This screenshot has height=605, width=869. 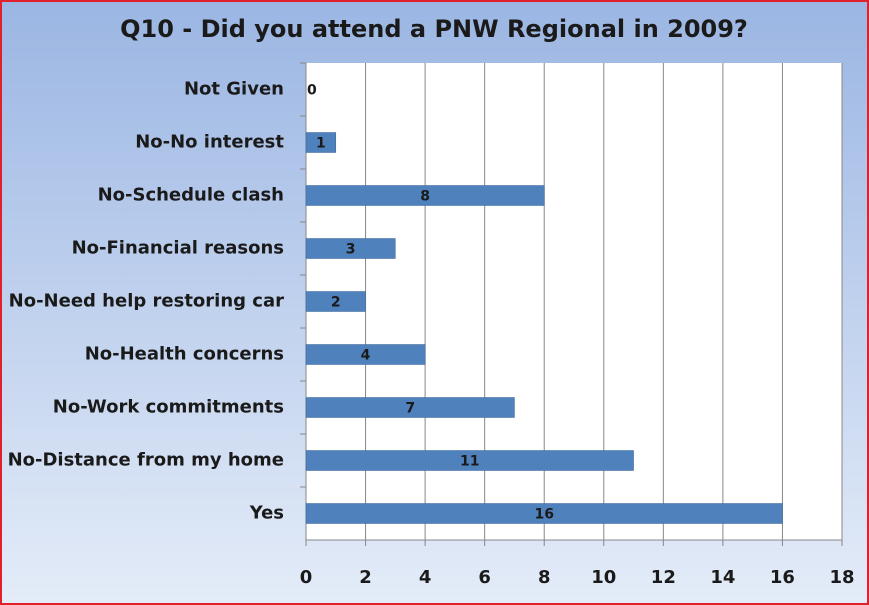 I want to click on x-tick-label: 10, so click(x=603, y=577).